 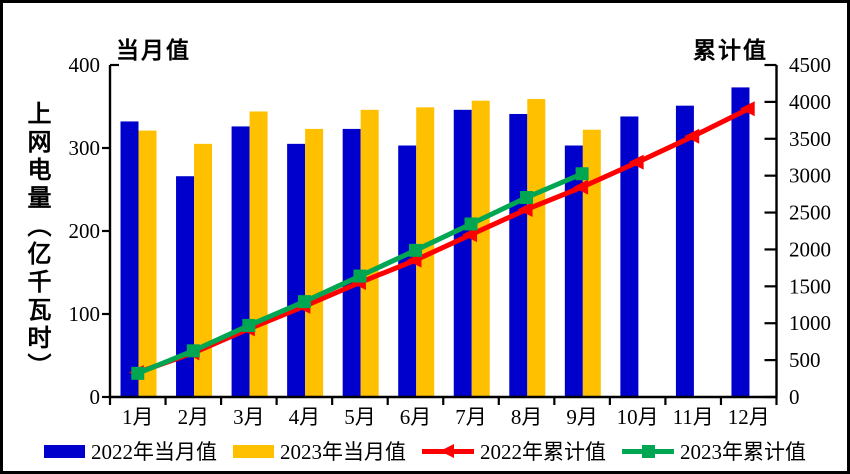 What do you see at coordinates (749, 417) in the screenshot?
I see `x-axis-month-label: 12月` at bounding box center [749, 417].